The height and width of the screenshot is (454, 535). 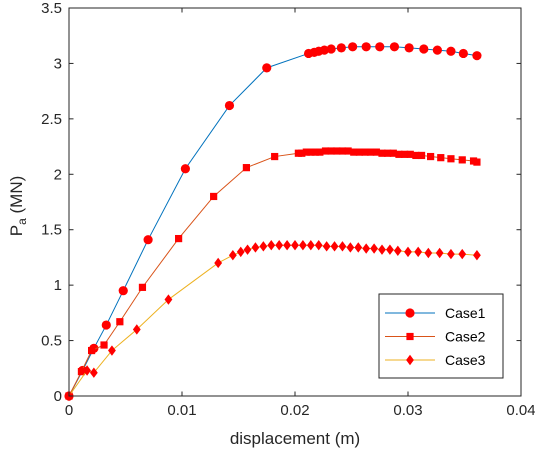 What do you see at coordinates (51, 230) in the screenshot?
I see `y-tick-label: 1.5` at bounding box center [51, 230].